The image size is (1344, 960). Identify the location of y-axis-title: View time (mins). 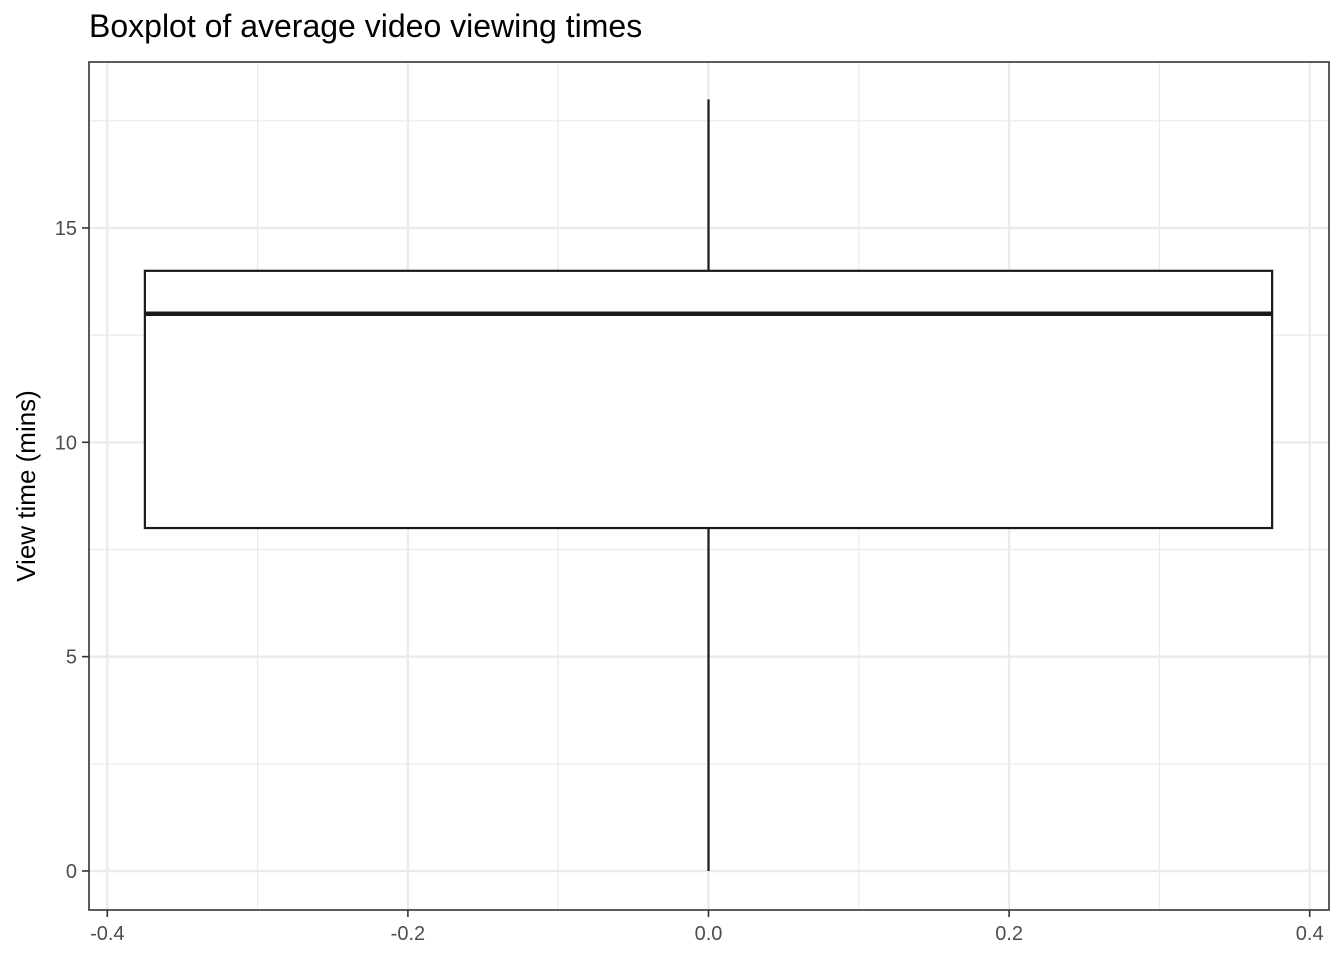
(26, 486).